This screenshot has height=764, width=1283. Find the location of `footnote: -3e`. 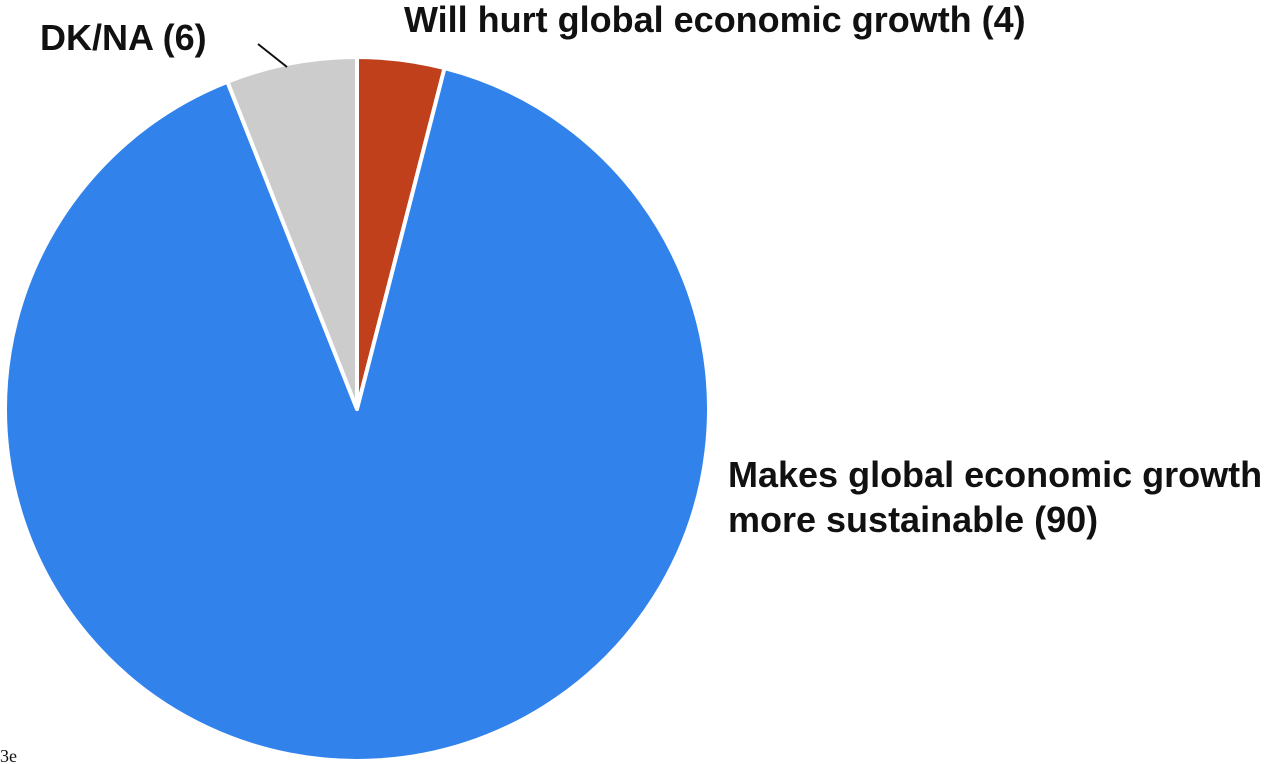

footnote: -3e is located at coordinates (8, 755).